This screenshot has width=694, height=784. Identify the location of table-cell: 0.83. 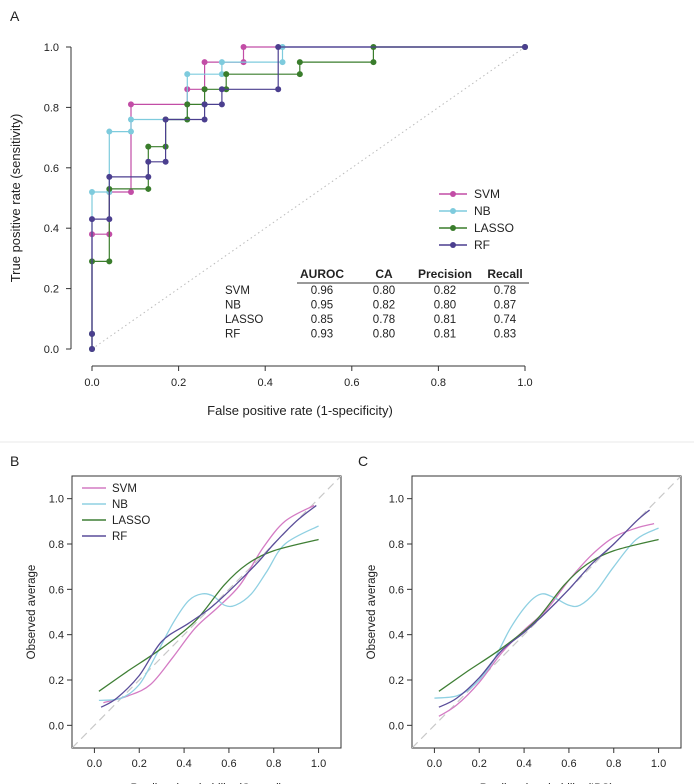
(505, 335).